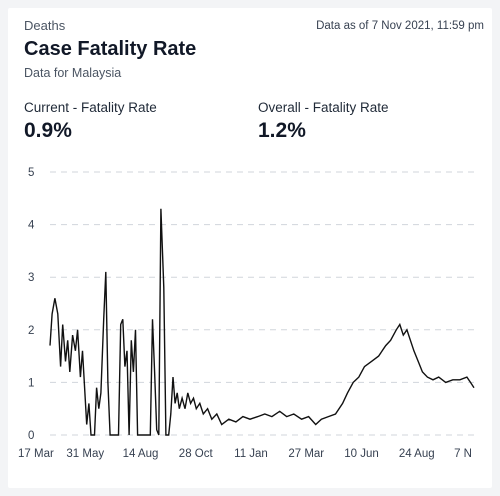 The width and height of the screenshot is (500, 496). What do you see at coordinates (463, 454) in the screenshot?
I see `x-tick-label: 7 N` at bounding box center [463, 454].